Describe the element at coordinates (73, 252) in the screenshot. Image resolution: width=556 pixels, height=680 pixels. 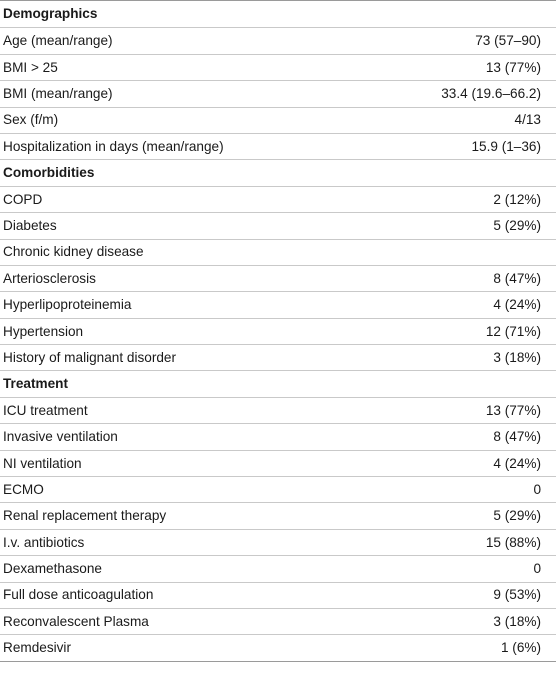
I see `row-label: Chronic kidney disease` at that location.